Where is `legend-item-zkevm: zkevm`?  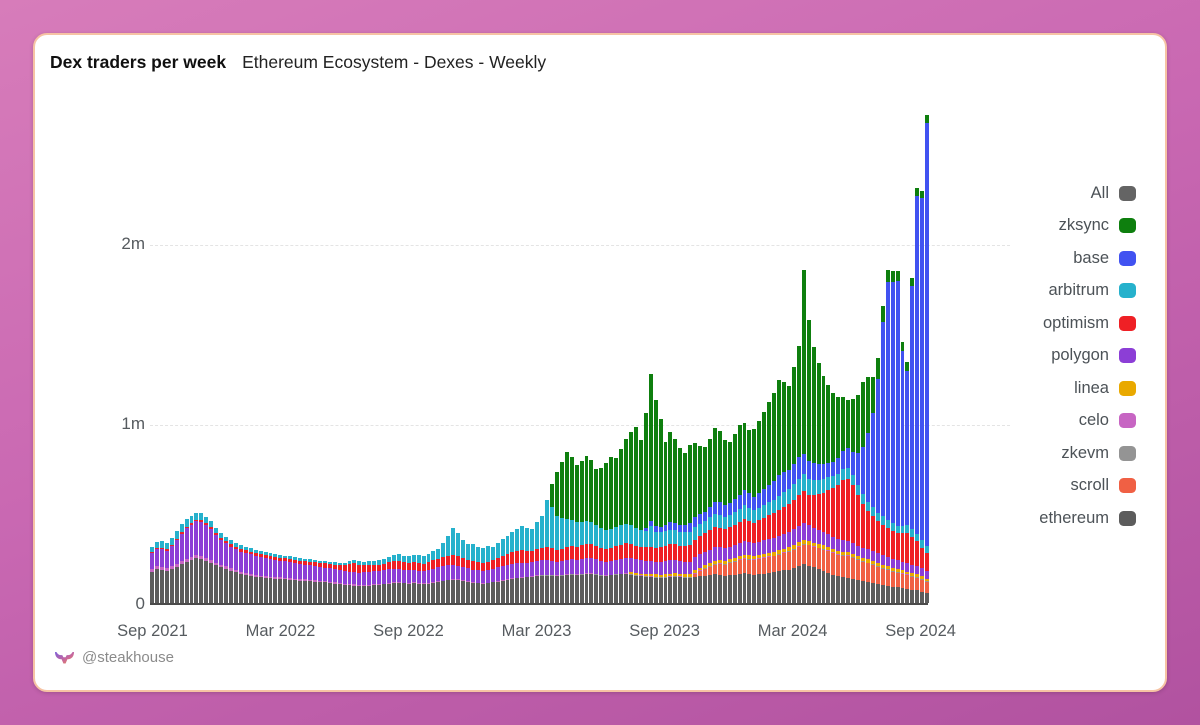
legend-item-zkevm: zkevm is located at coordinates (1098, 453).